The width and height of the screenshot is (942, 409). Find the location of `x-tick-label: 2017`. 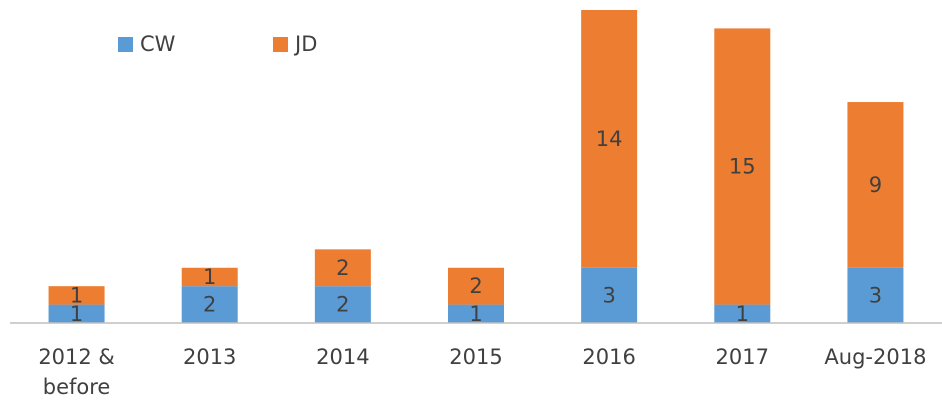

x-tick-label: 2017 is located at coordinates (742, 357).